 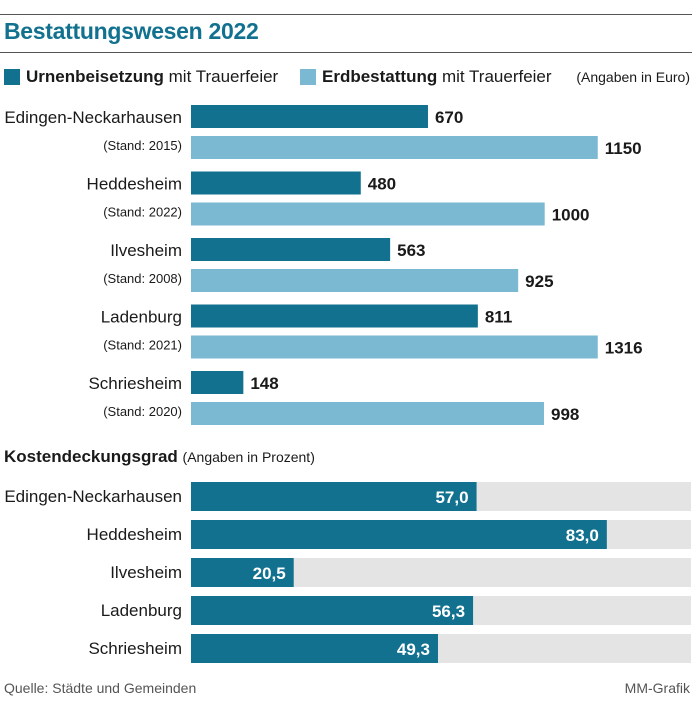 I want to click on pct-value-label-schriesheim: 49,3, so click(x=413, y=649).